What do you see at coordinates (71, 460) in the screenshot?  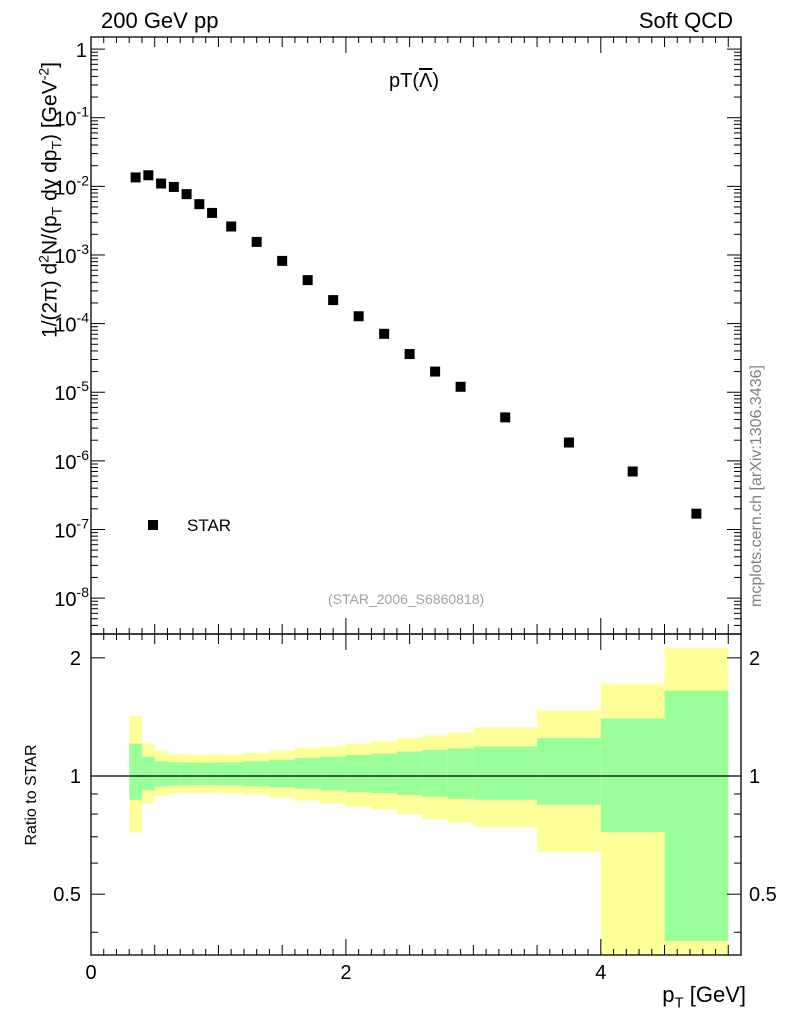 I see `y-tick-label: 10⁻⁶` at bounding box center [71, 460].